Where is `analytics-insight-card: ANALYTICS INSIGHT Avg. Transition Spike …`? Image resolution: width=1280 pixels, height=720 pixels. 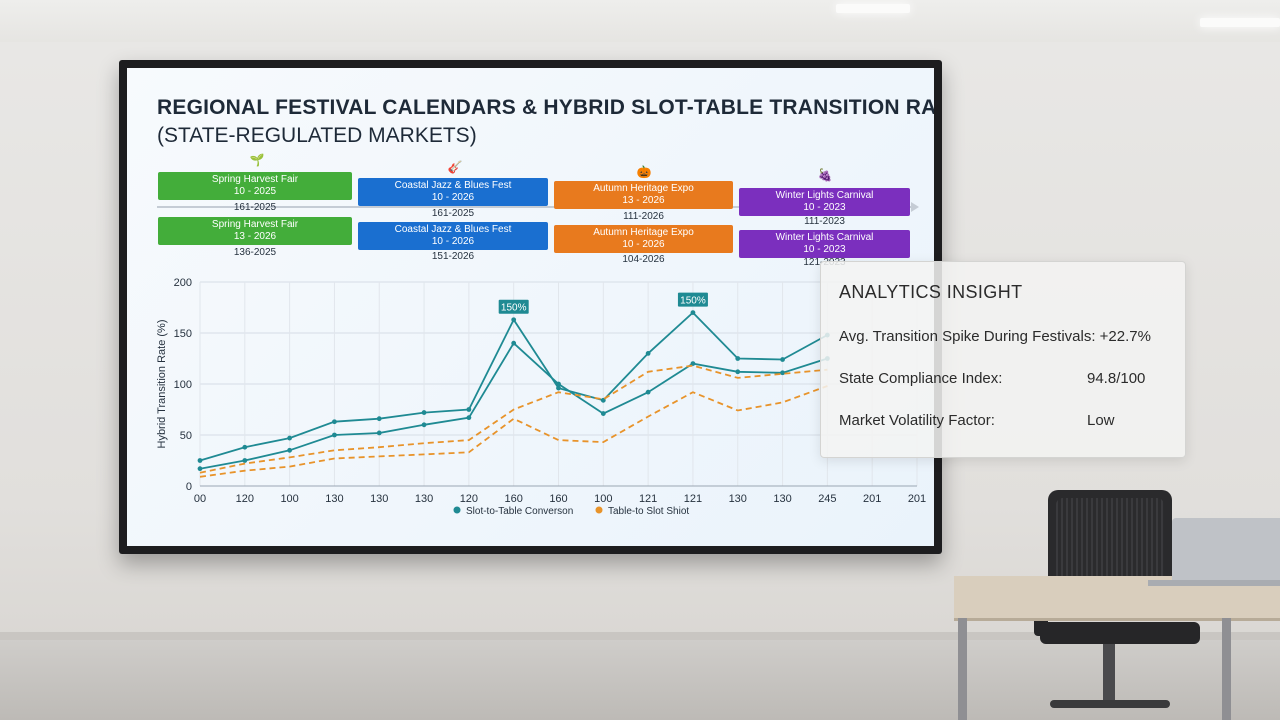
analytics-insight-card: ANALYTICS INSIGHT Avg. Transition Spike … is located at coordinates (1003, 359).